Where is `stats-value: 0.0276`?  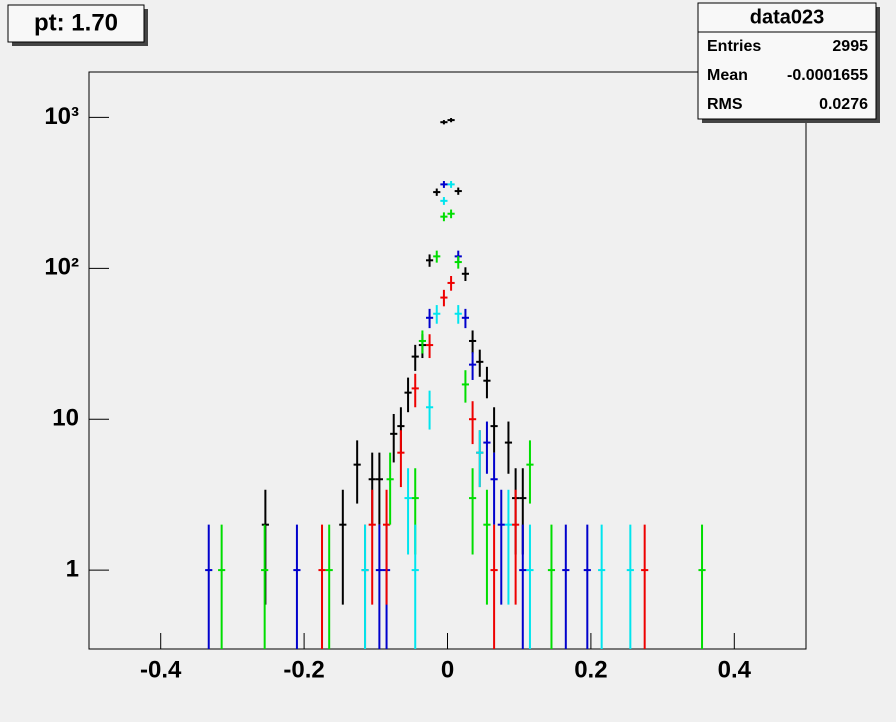
stats-value: 0.0276 is located at coordinates (843, 104).